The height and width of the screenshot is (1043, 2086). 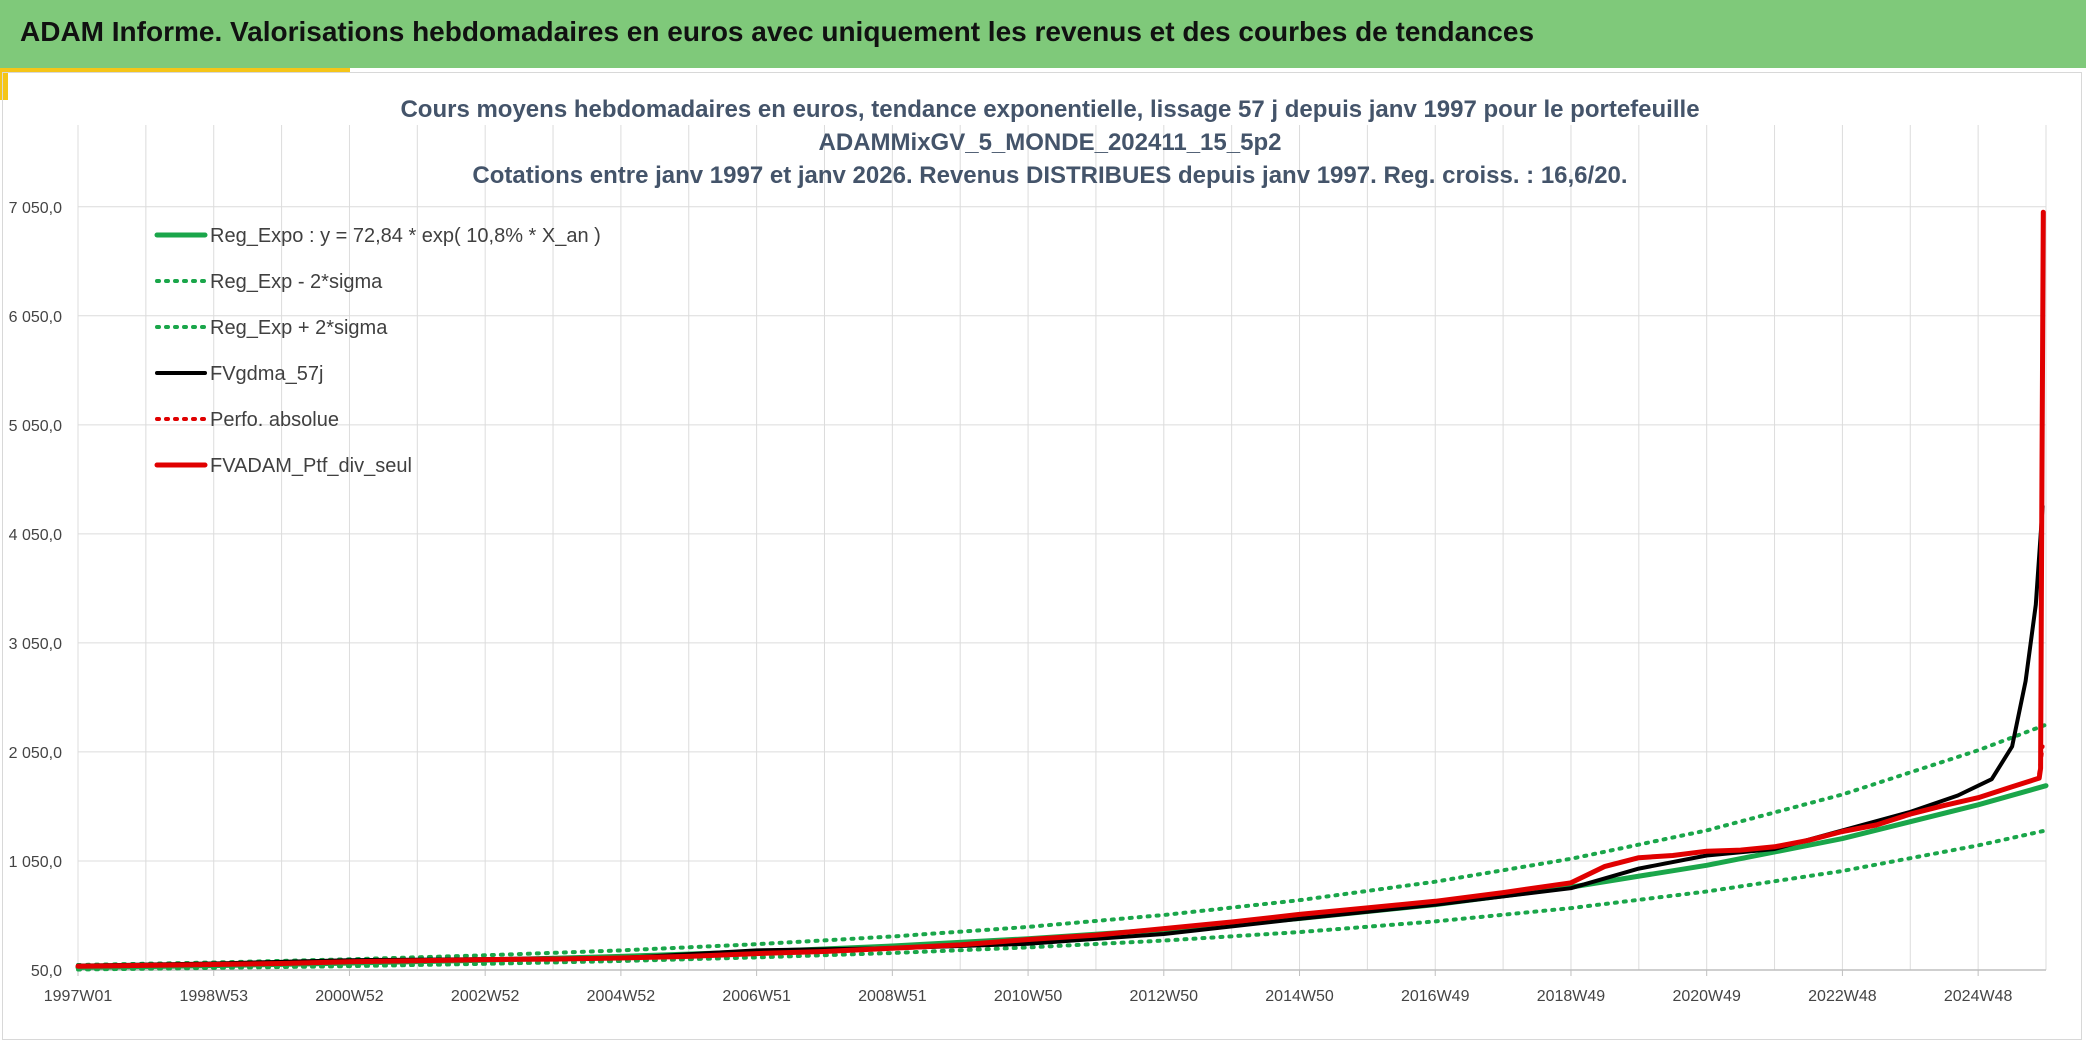 I want to click on x-tick-label: 2016W49, so click(x=1435, y=996).